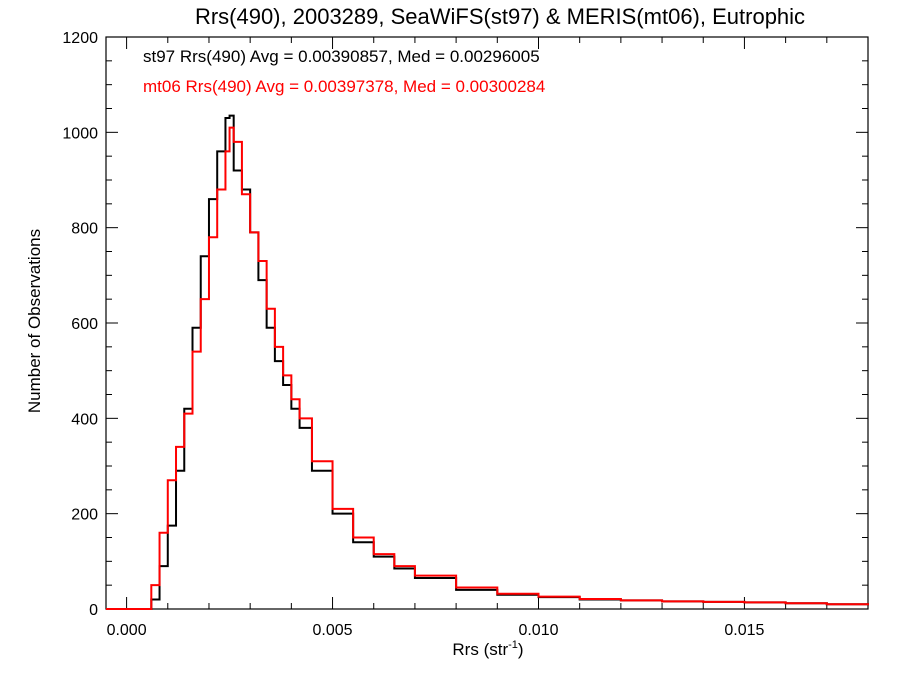  Describe the element at coordinates (127, 630) in the screenshot. I see `x-tick-label: 0.000` at that location.